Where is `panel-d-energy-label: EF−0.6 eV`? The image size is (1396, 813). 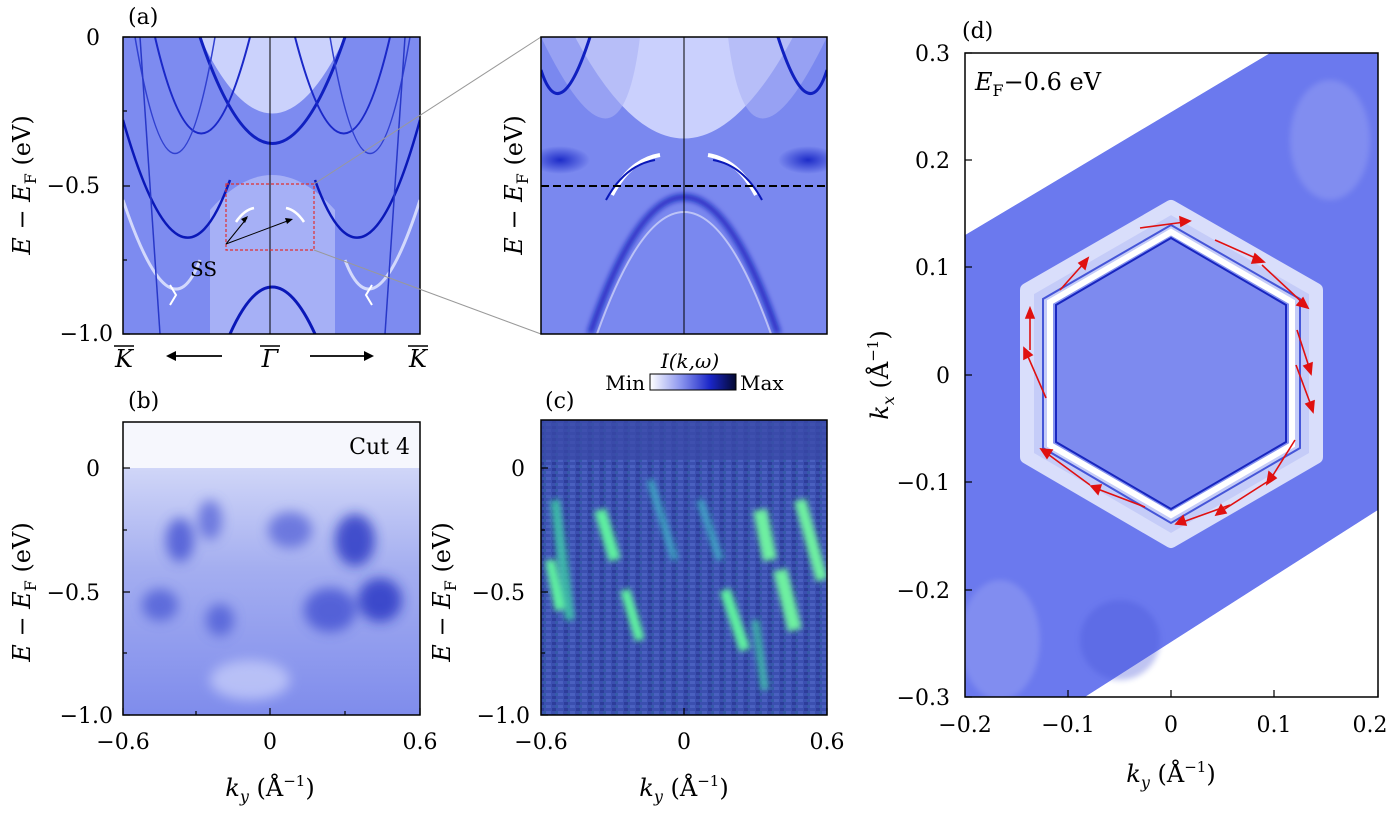
panel-d-energy-label: EF−0.6 eV is located at coordinates (1038, 84).